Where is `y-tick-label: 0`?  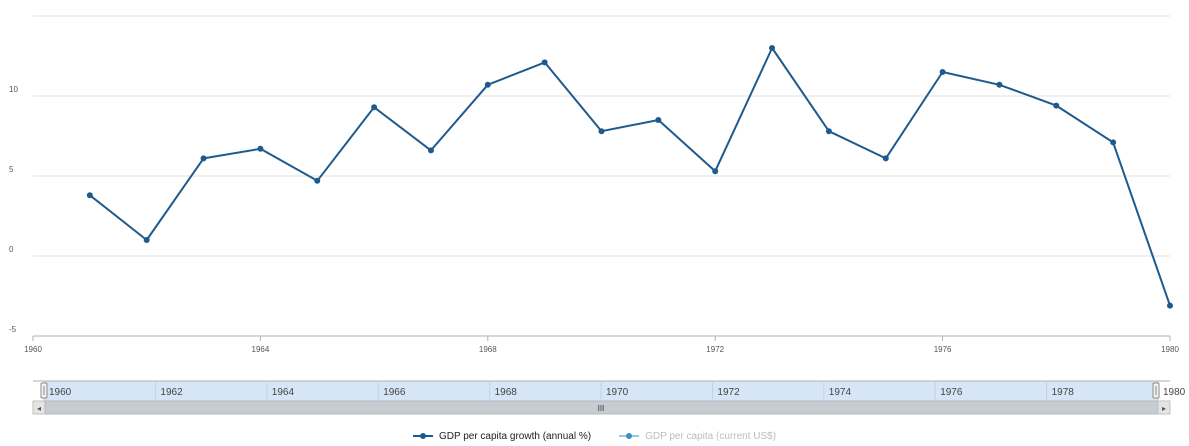 y-tick-label: 0 is located at coordinates (11, 249).